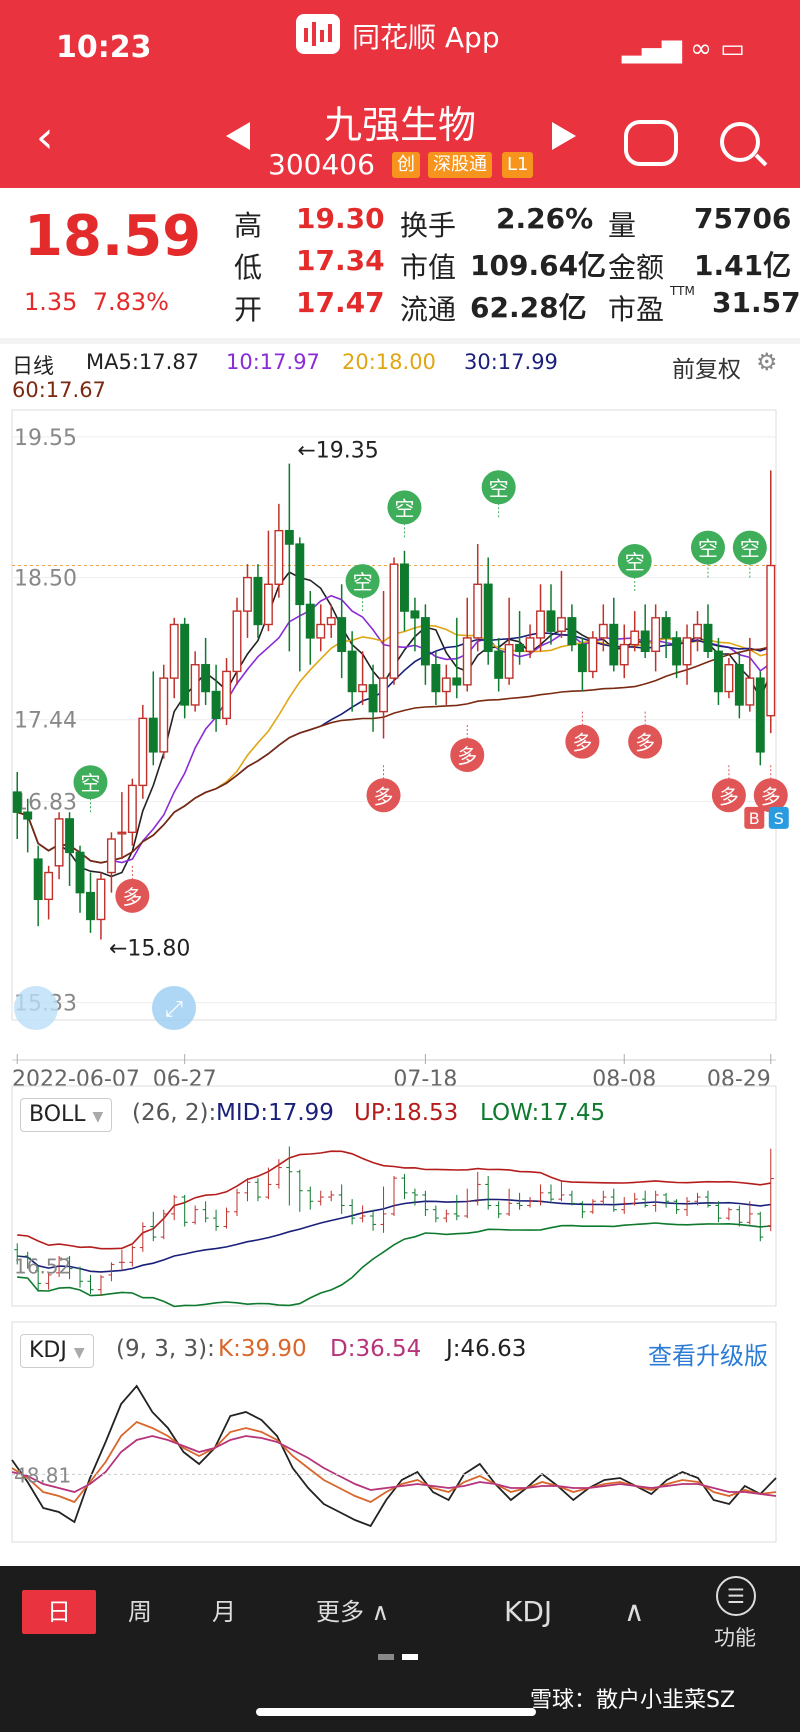 The image size is (800, 1732). Describe the element at coordinates (51, 302) in the screenshot. I see `change-value: 1.35` at that location.